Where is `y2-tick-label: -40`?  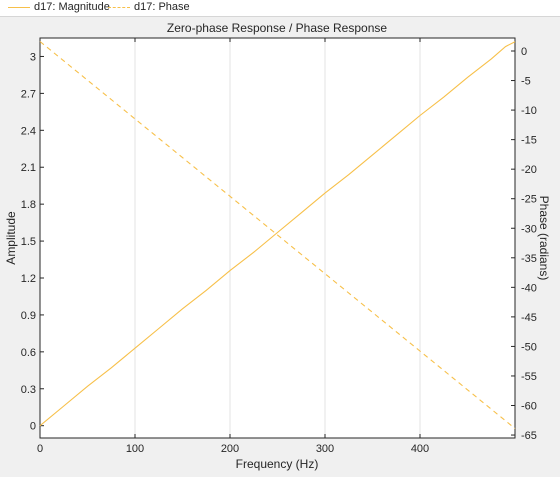 y2-tick-label: -40 is located at coordinates (529, 288).